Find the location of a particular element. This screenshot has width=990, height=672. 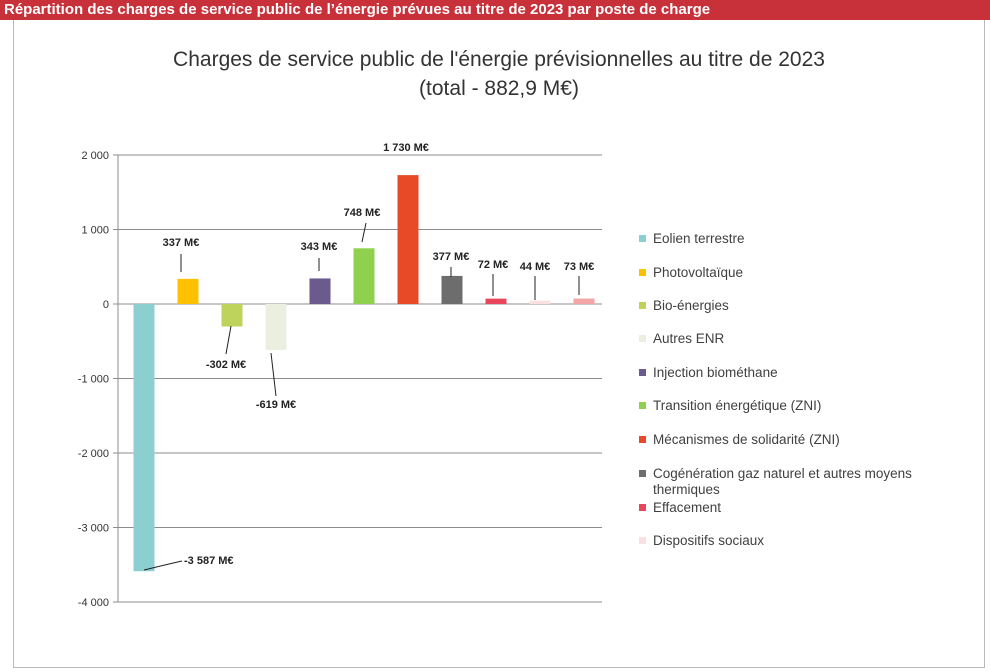

legend-label: Dispositifs sociaux is located at coordinates (708, 540).